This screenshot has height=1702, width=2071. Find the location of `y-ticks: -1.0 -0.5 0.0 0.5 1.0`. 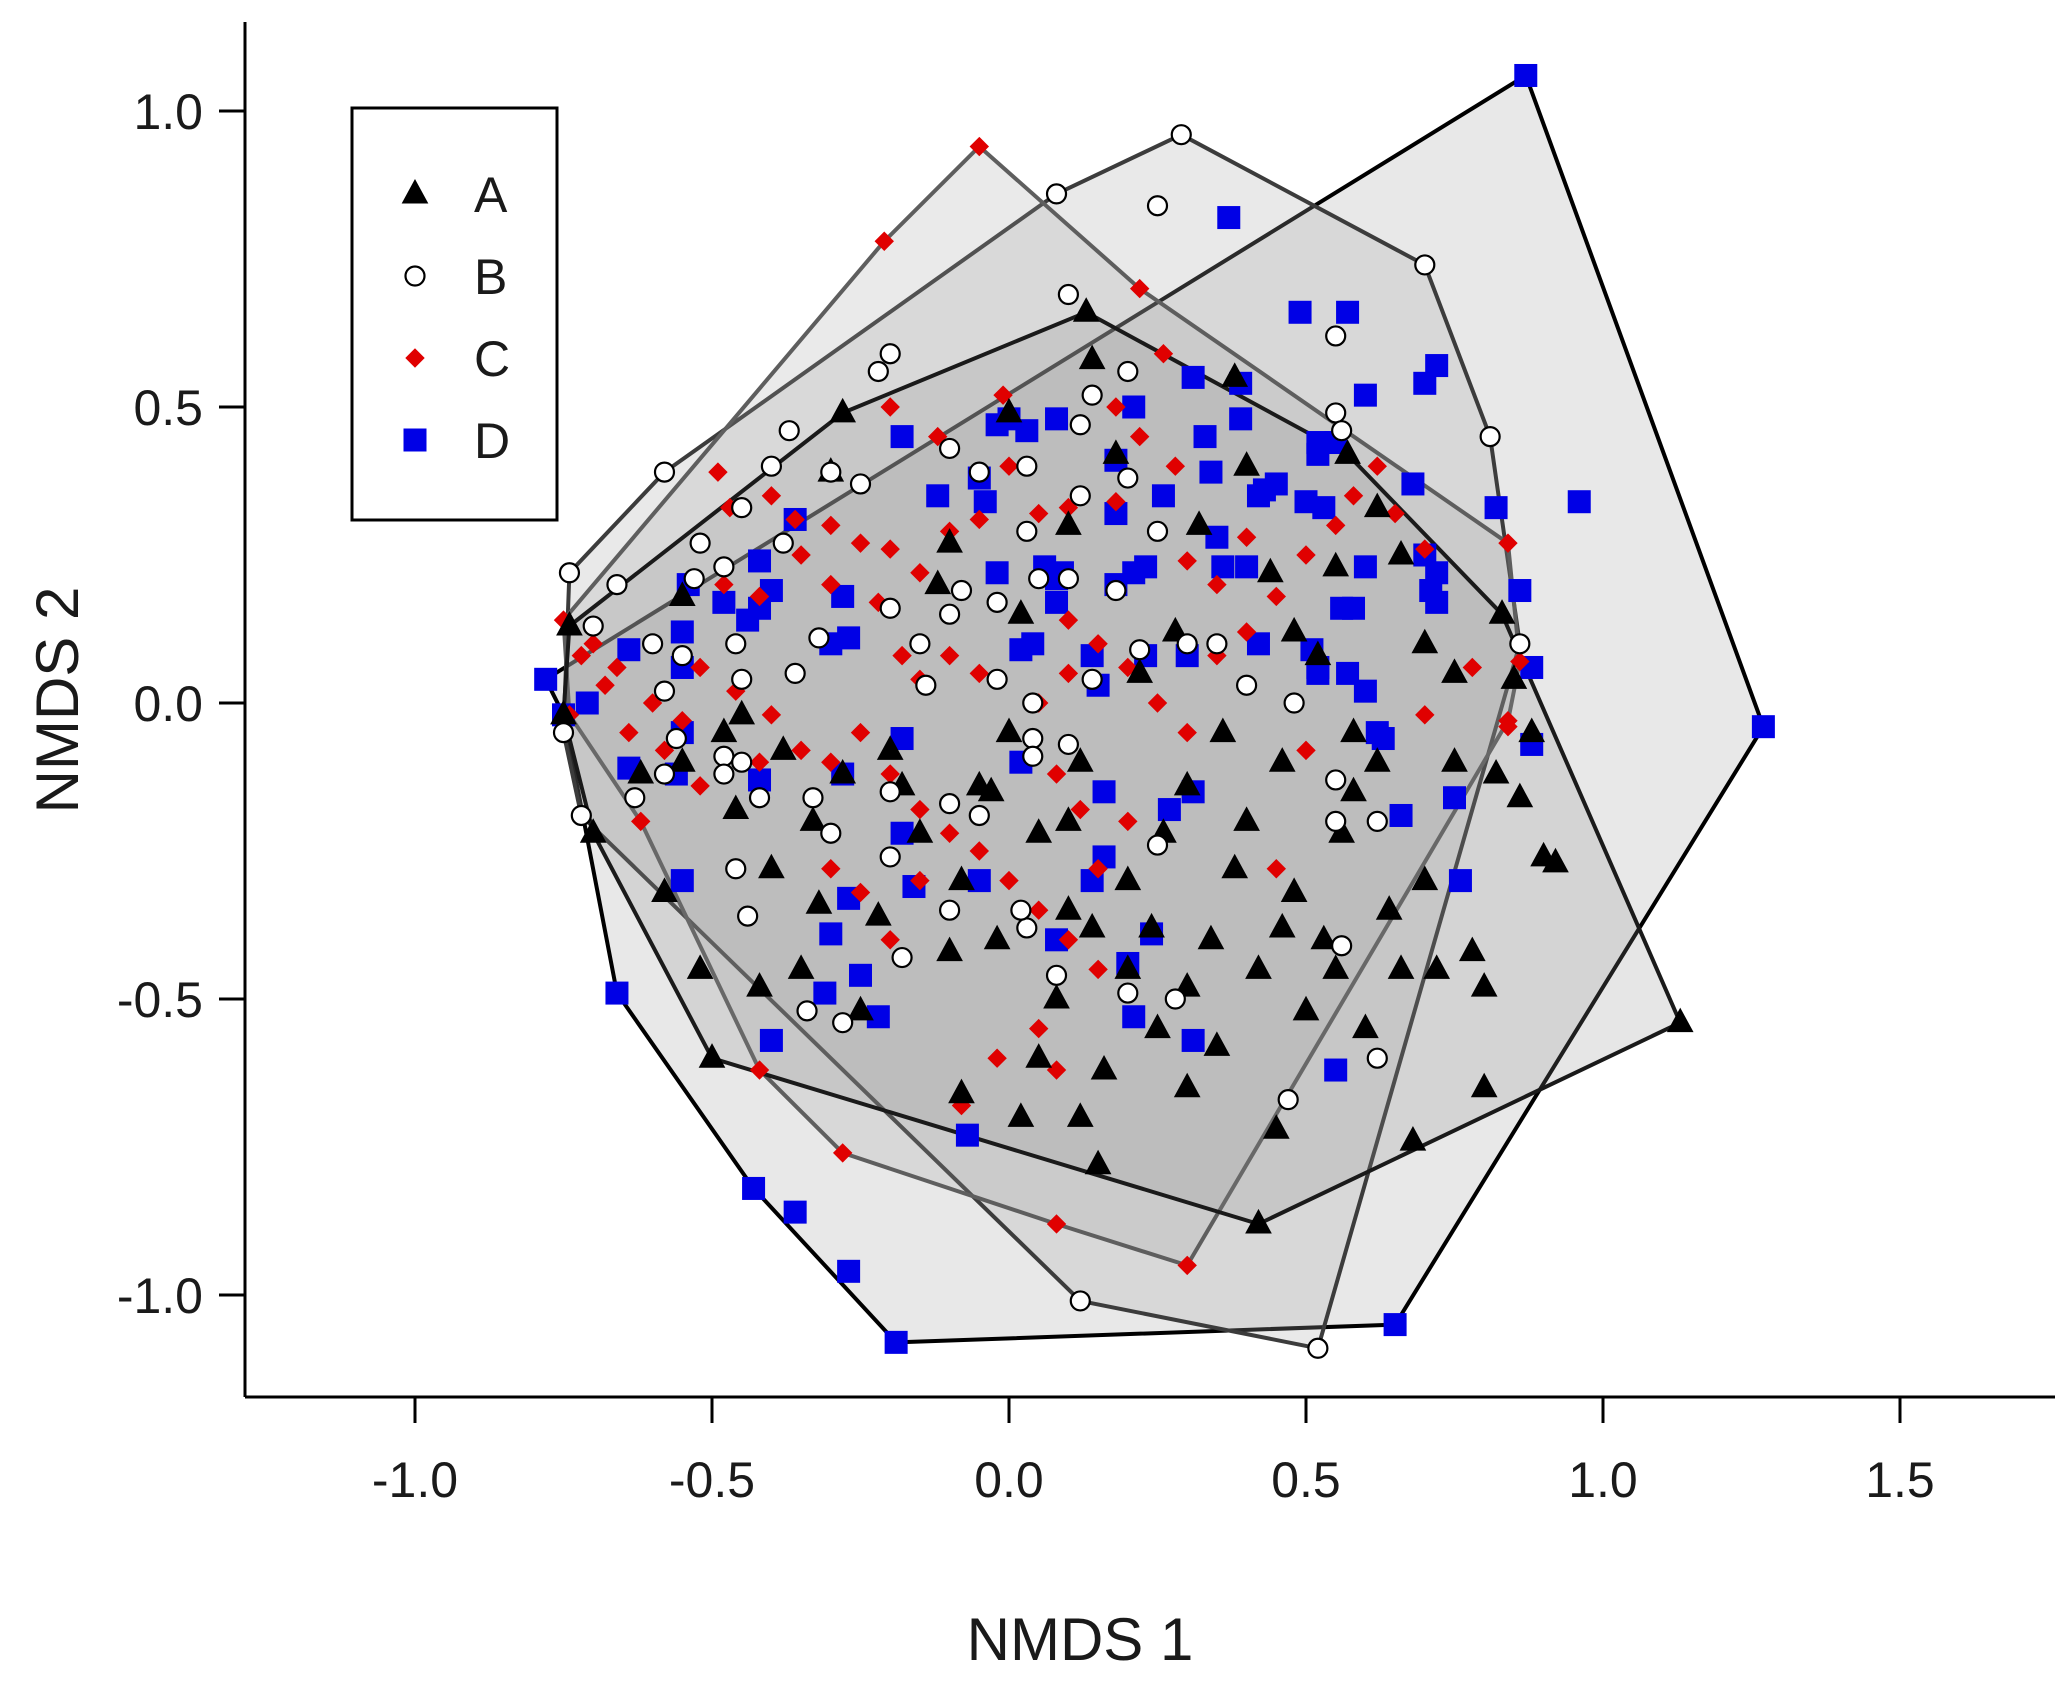

y-ticks: -1.0 -0.5 0.0 0.5 1.0 is located at coordinates (181, 704).